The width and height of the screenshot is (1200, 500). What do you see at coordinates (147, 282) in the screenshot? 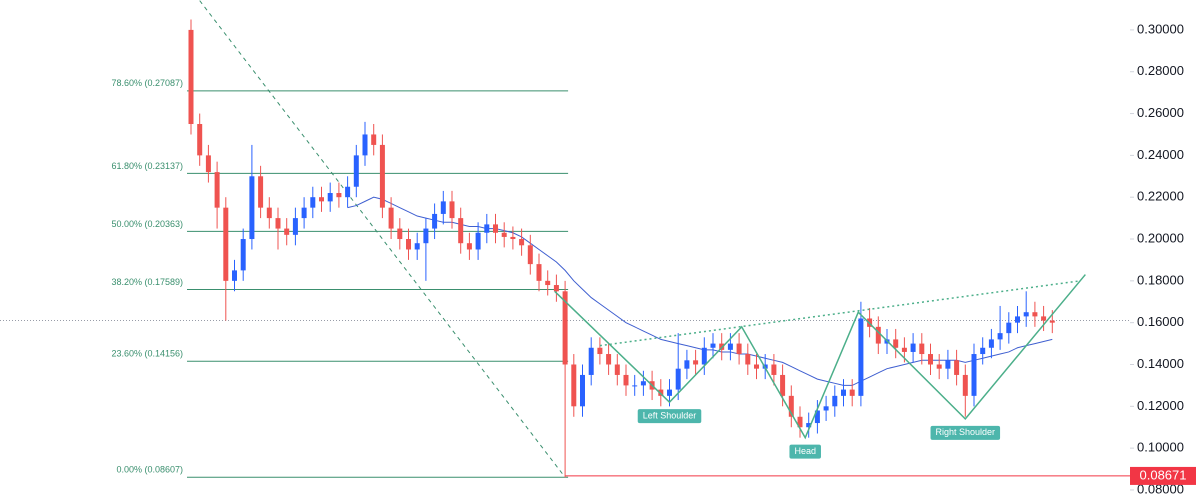
I see `fib-label: 38.20% (0.17589)` at bounding box center [147, 282].